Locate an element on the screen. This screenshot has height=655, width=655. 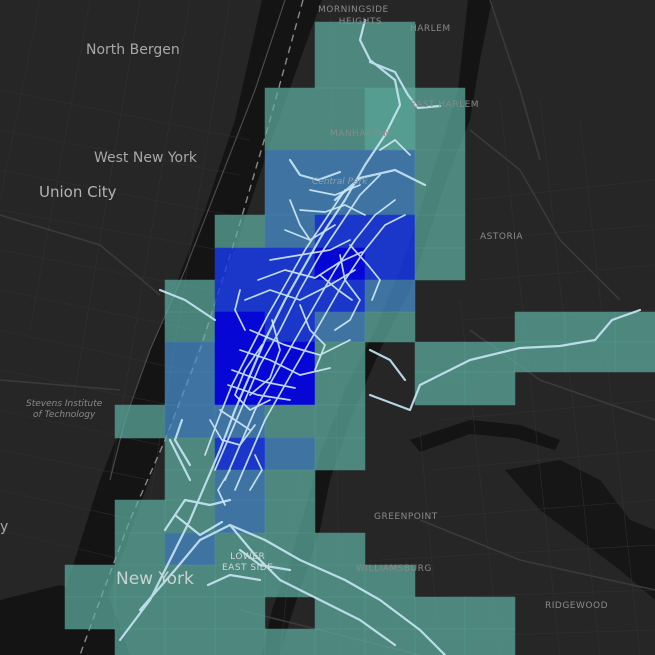
label-north-bergen: North Bergen is located at coordinates (133, 50).